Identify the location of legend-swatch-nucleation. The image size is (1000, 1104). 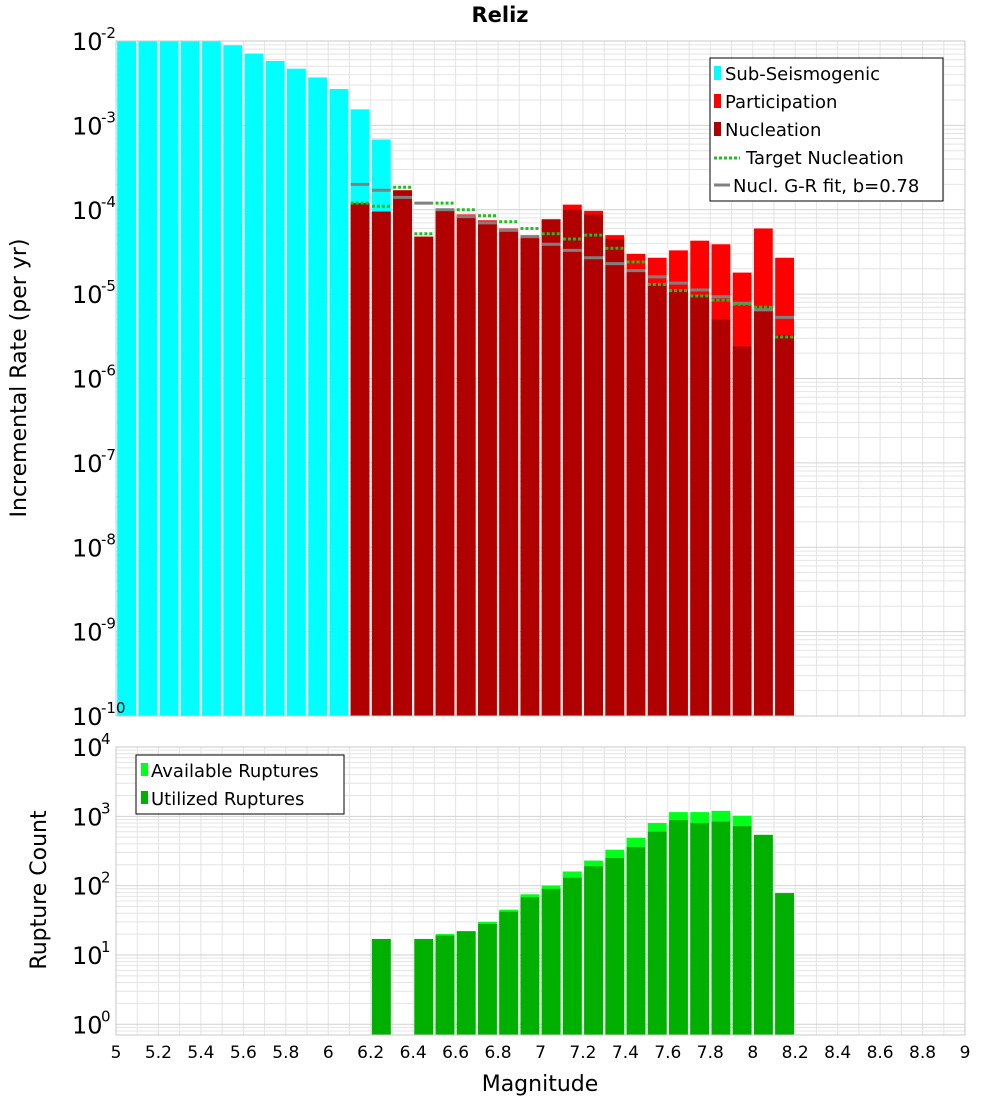
(717, 129).